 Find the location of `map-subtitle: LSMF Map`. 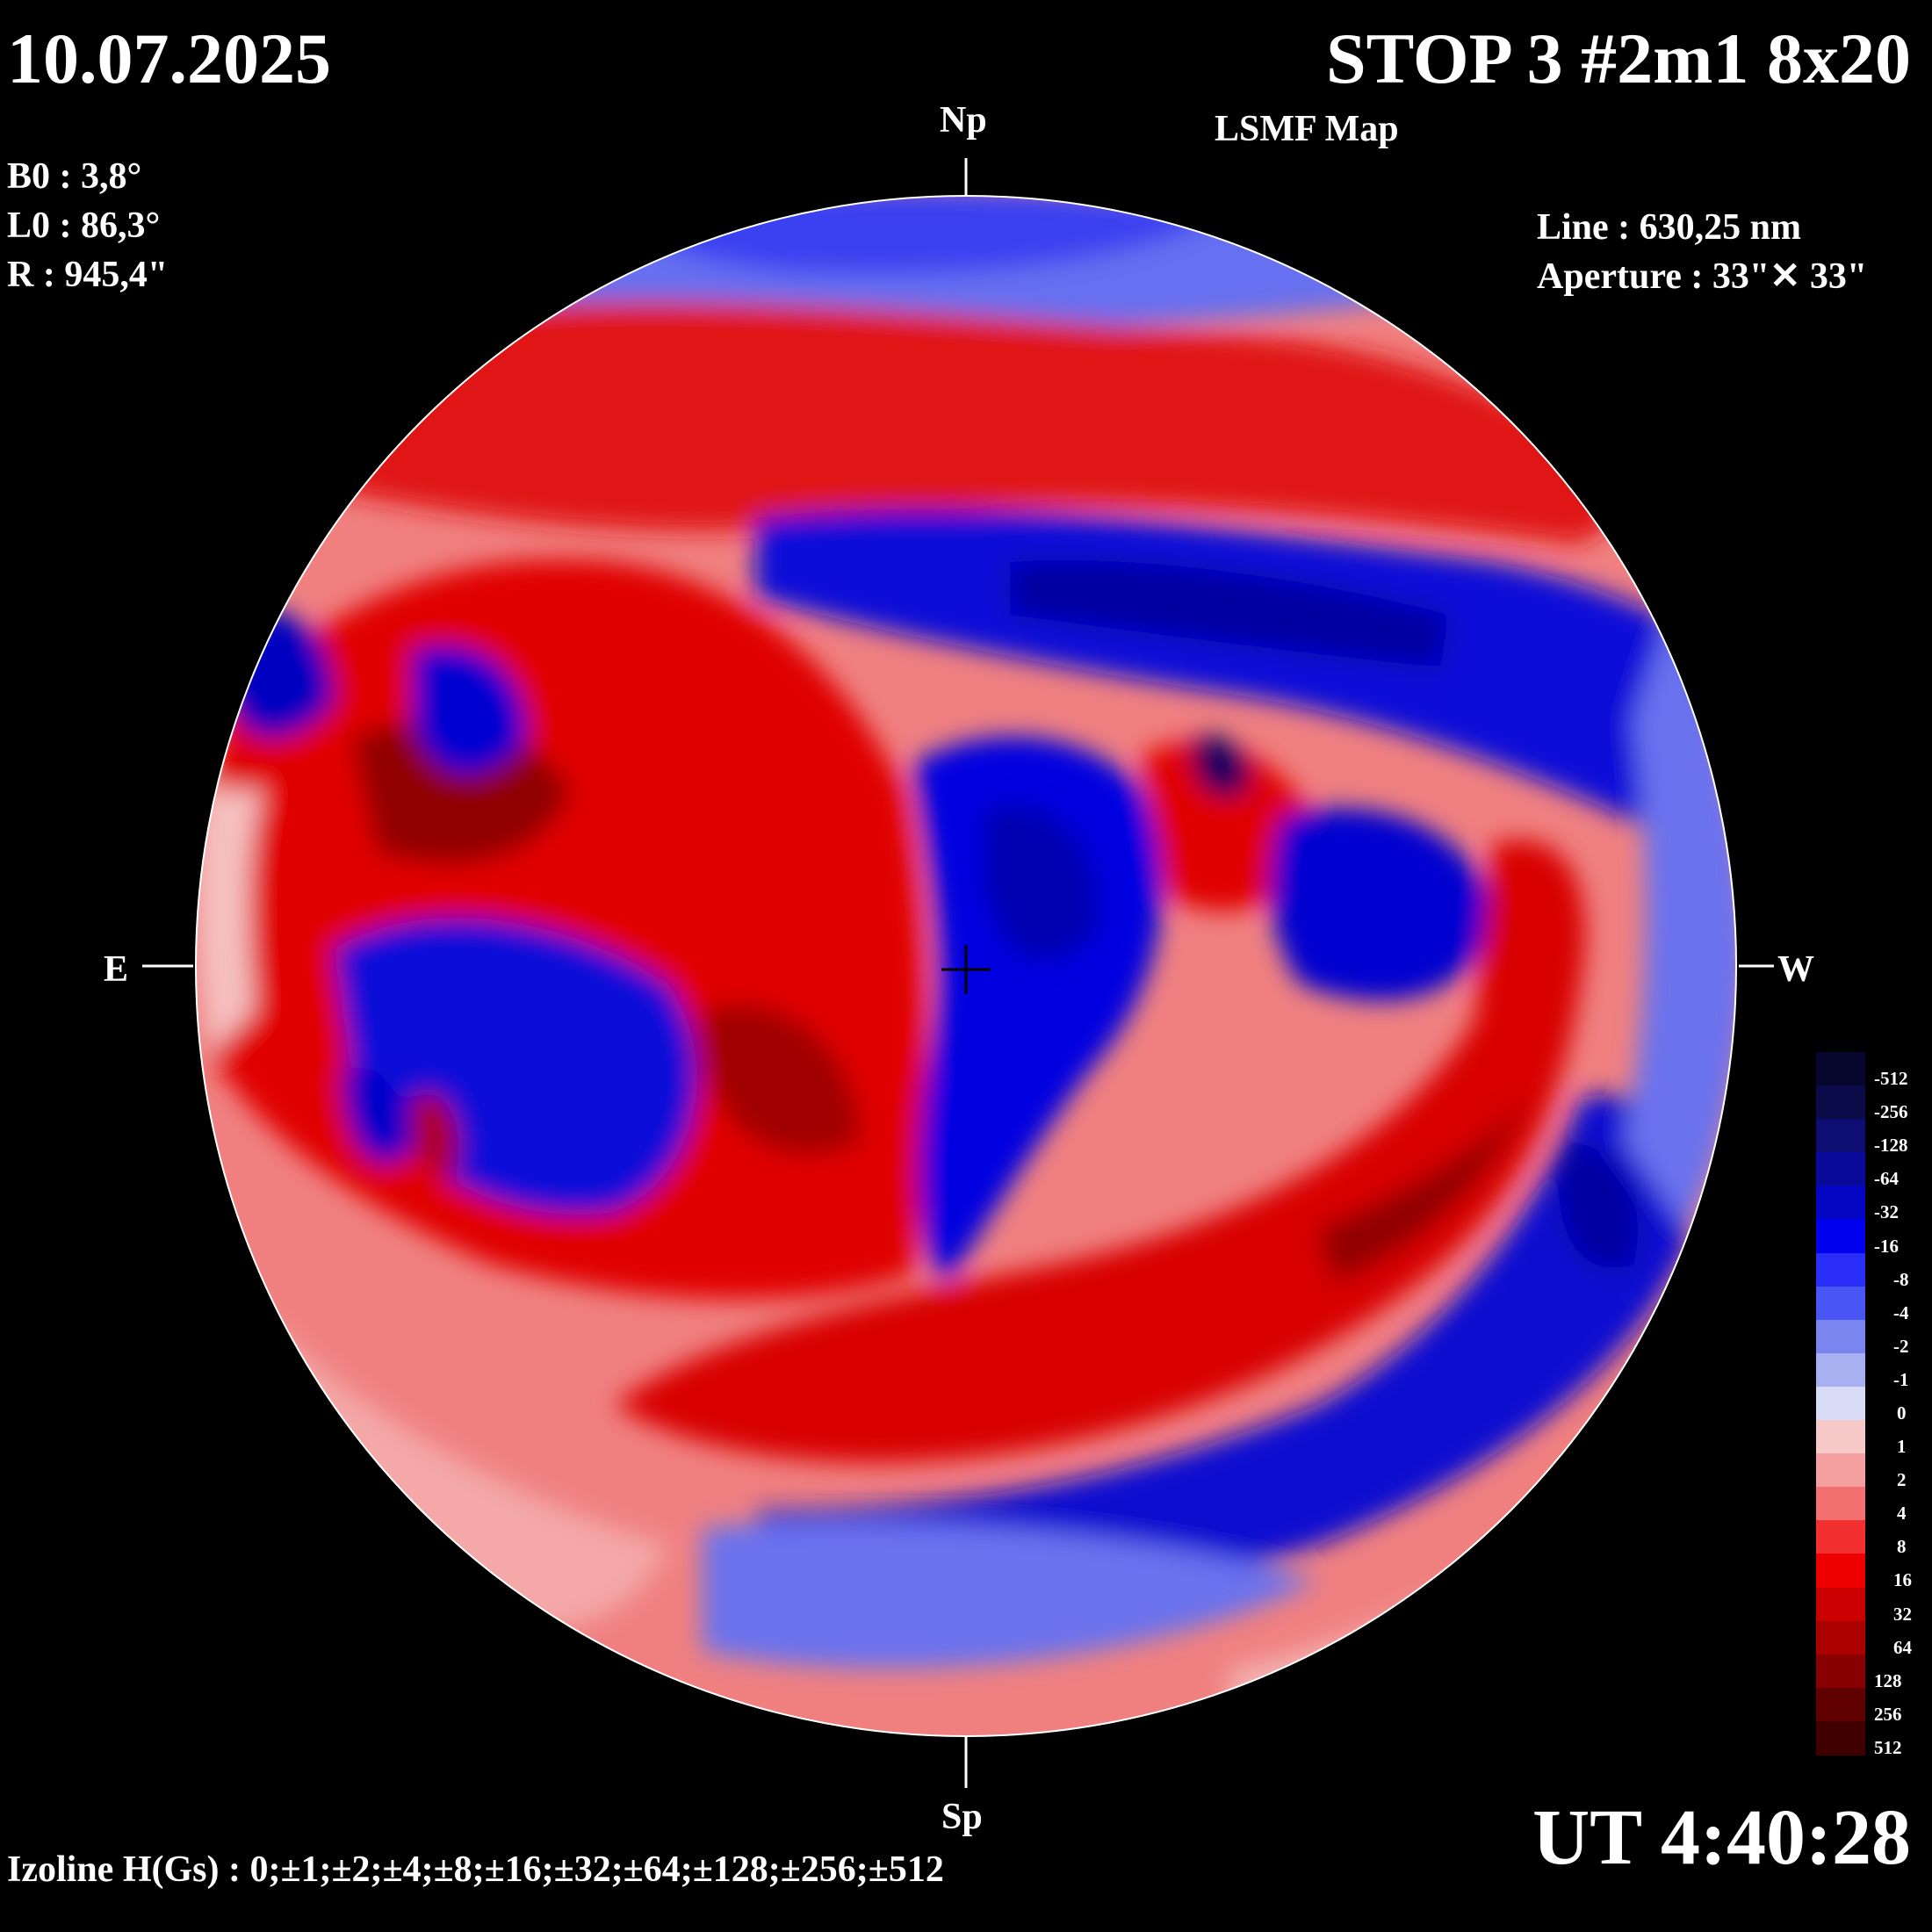

map-subtitle: LSMF Map is located at coordinates (1307, 129).